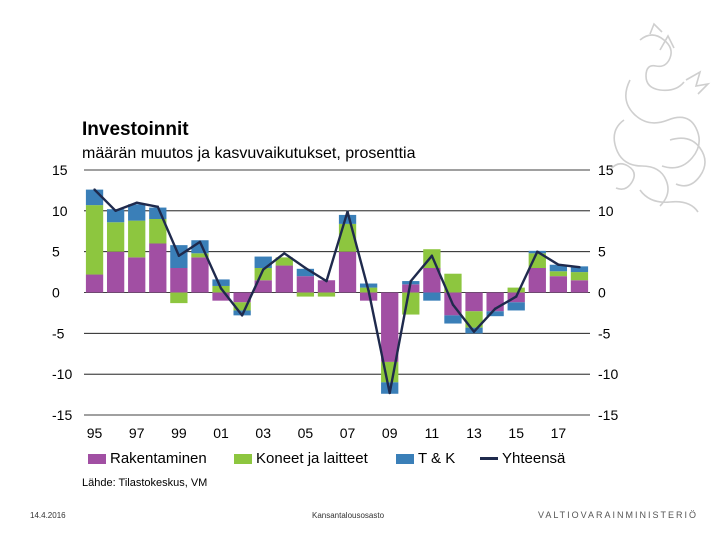 The width and height of the screenshot is (720, 540). Describe the element at coordinates (263, 433) in the screenshot. I see `x-tick-label: 03` at that location.